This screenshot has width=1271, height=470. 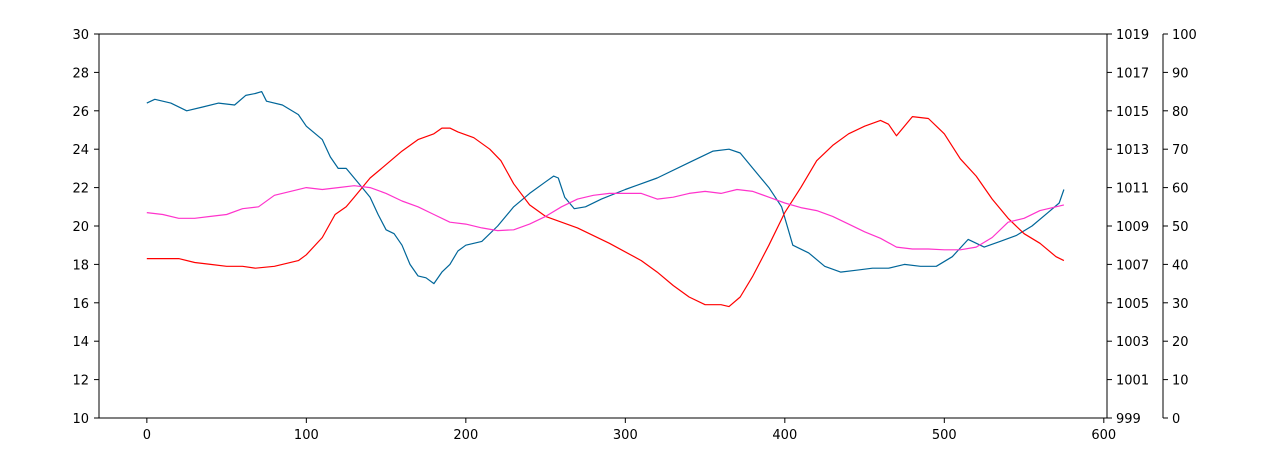 What do you see at coordinates (1132, 189) in the screenshot?
I see `y-tick-label: 1011` at bounding box center [1132, 189].